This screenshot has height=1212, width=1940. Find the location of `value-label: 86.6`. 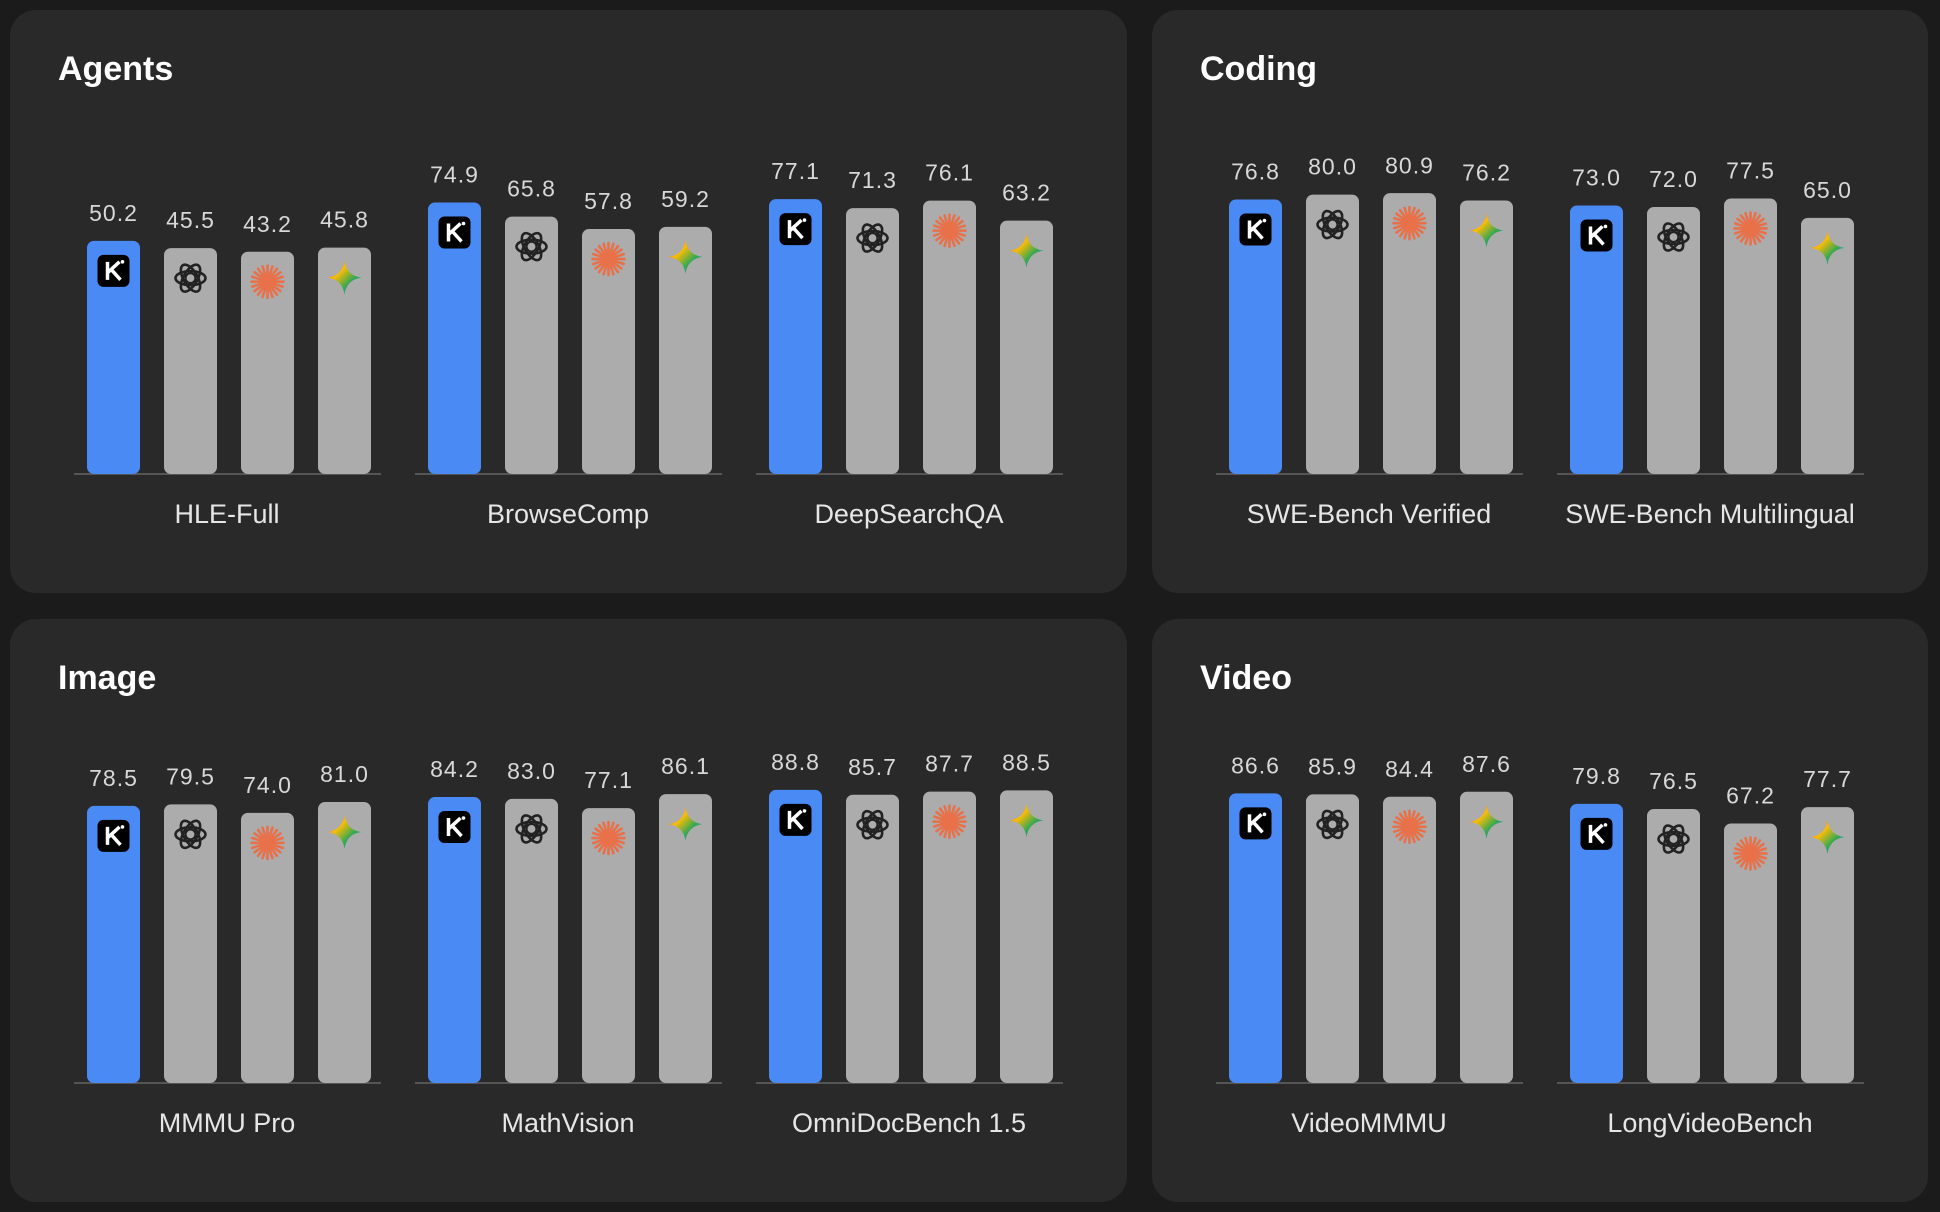

value-label: 86.6 is located at coordinates (1255, 765).